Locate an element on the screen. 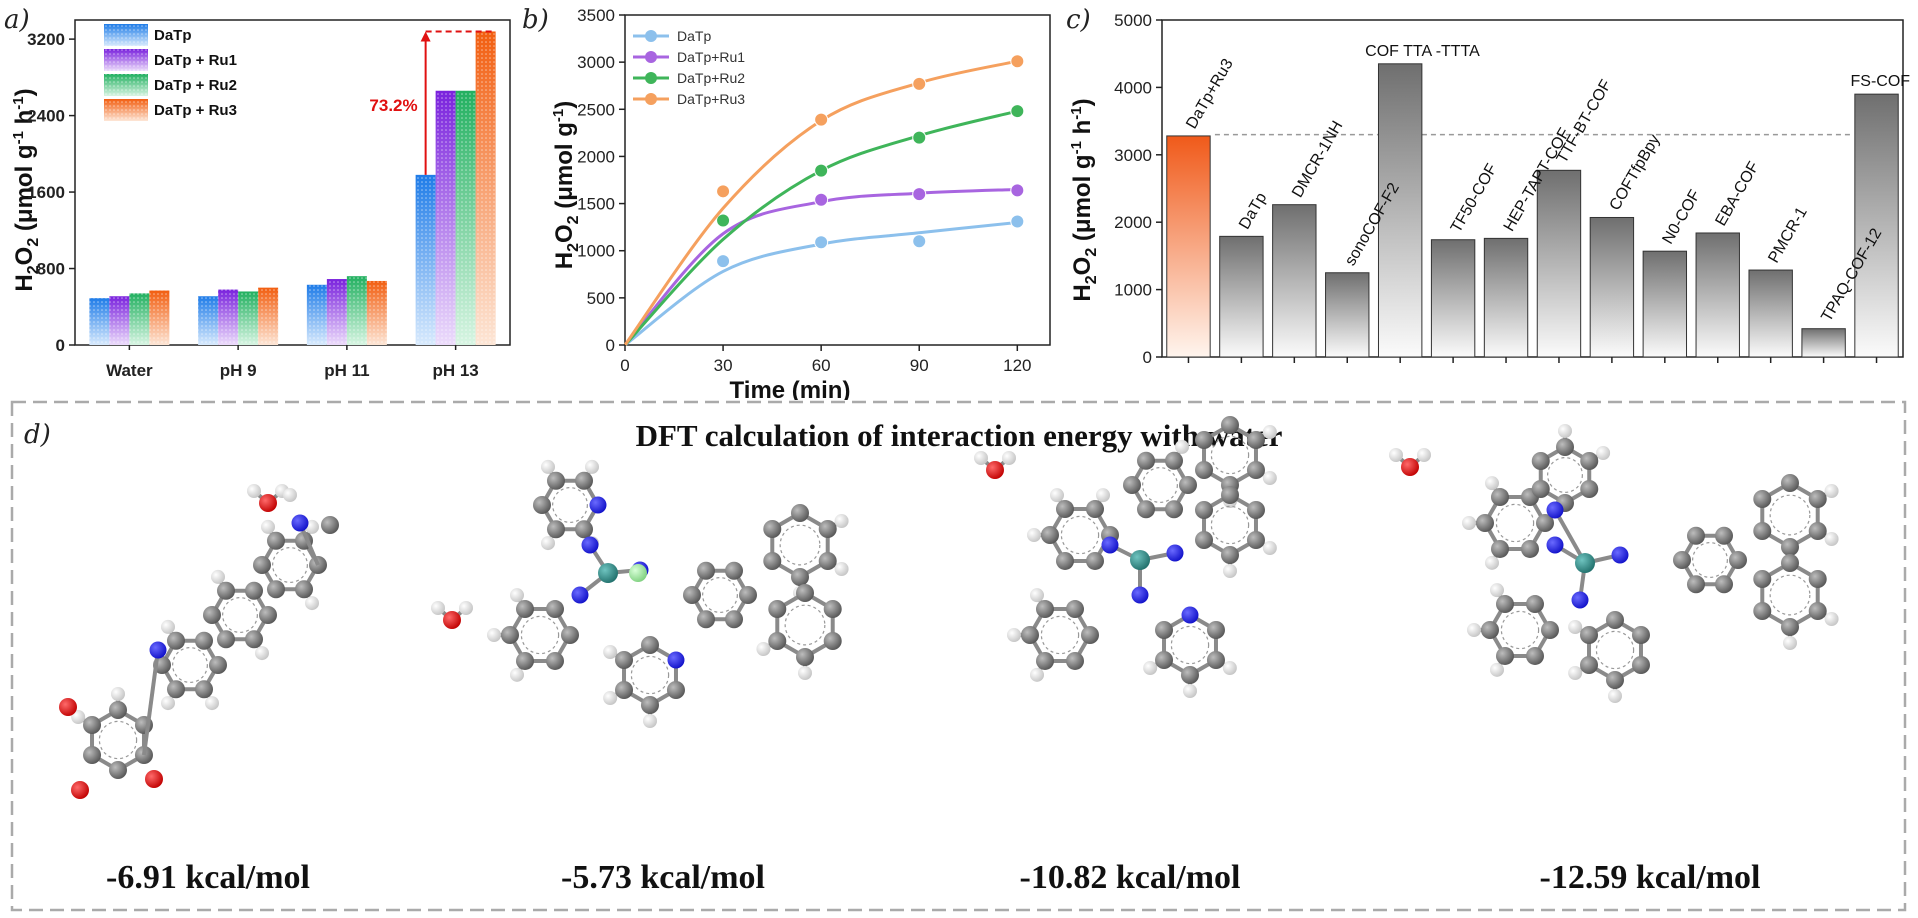 Image resolution: width=1918 pixels, height=918 pixels. panel-b-ytick-label: 2500 is located at coordinates (596, 109).